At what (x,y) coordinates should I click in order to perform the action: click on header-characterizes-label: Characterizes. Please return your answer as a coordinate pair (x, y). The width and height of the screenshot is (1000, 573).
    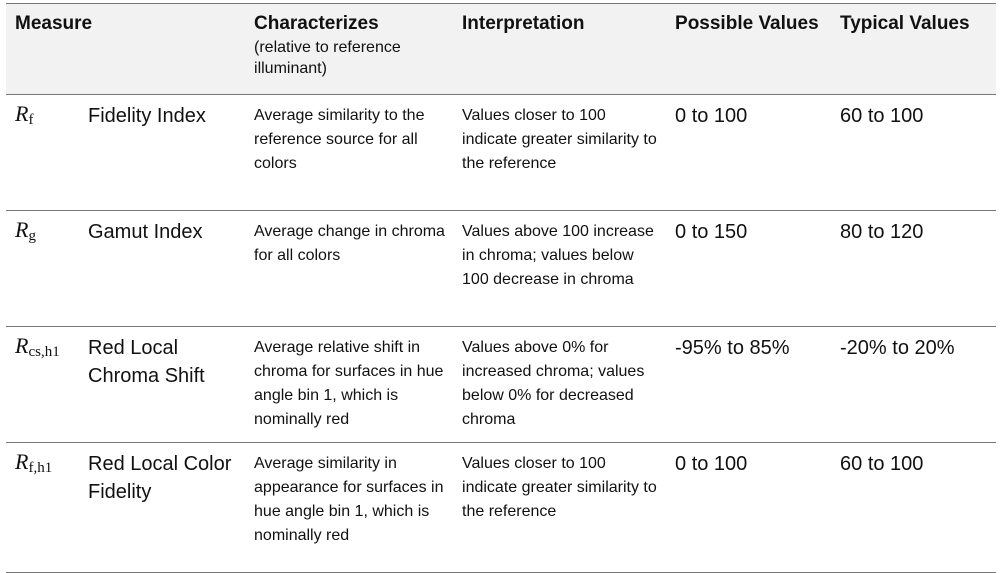
    Looking at the image, I should click on (316, 23).